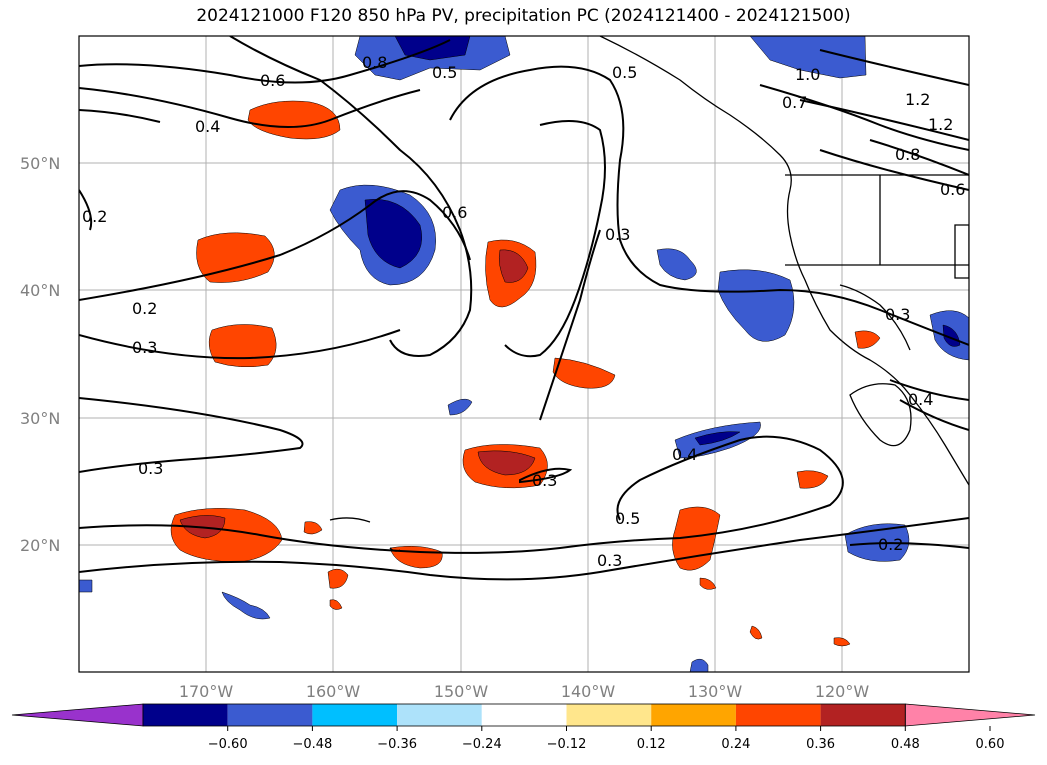 The image size is (1047, 765). What do you see at coordinates (40, 163) in the screenshot?
I see `lat-label: 50°N` at bounding box center [40, 163].